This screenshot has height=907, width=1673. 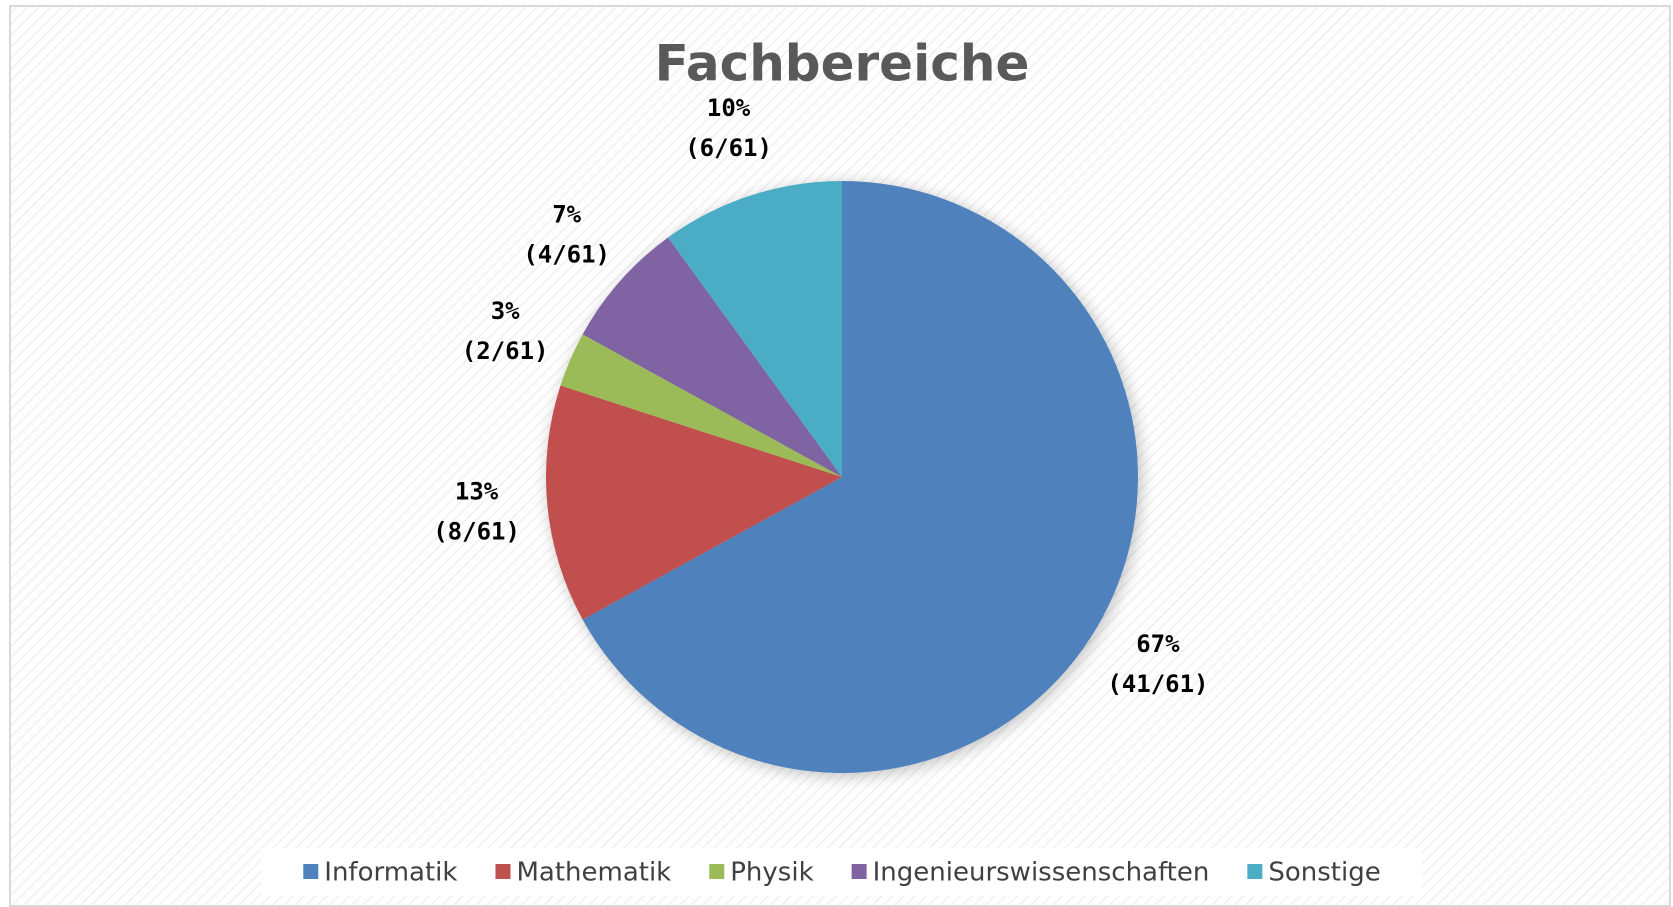 I want to click on legend-background, so click(x=841, y=872).